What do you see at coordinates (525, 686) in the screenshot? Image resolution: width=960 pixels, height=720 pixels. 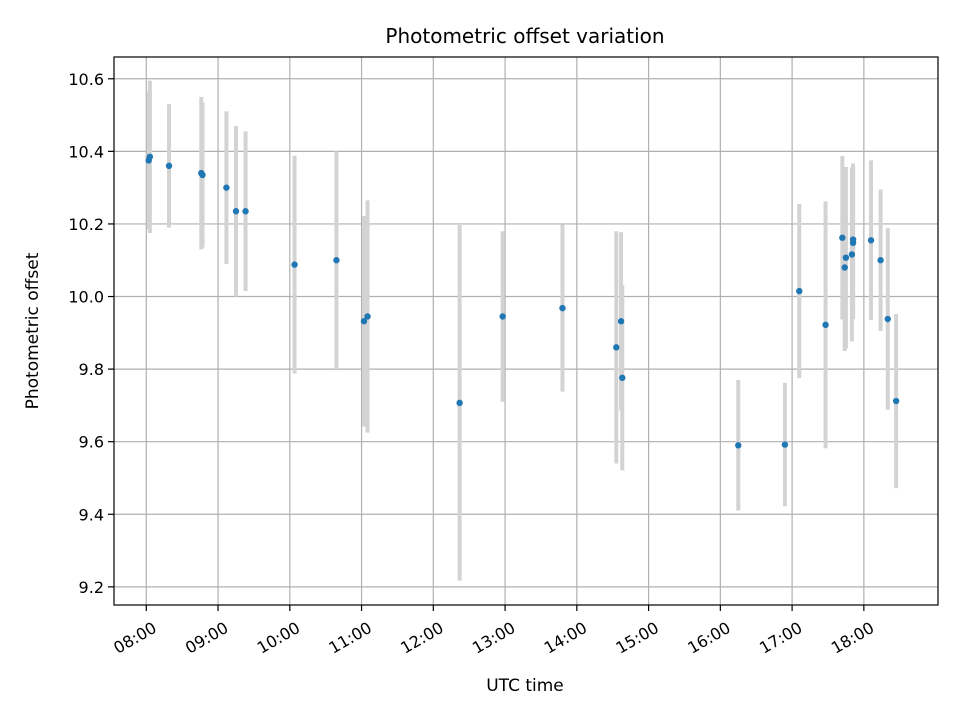 I see `x-axis-title: UTC time` at bounding box center [525, 686].